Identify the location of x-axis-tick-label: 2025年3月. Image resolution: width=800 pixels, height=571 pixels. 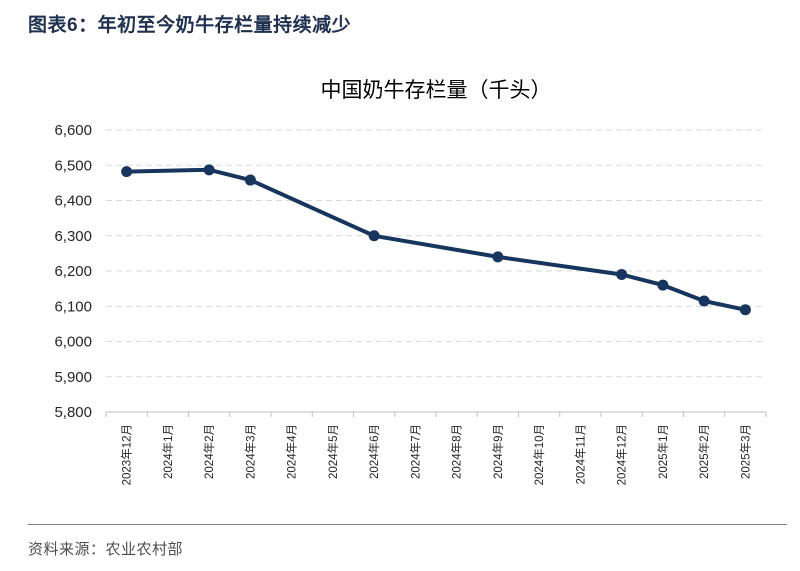
(745, 451).